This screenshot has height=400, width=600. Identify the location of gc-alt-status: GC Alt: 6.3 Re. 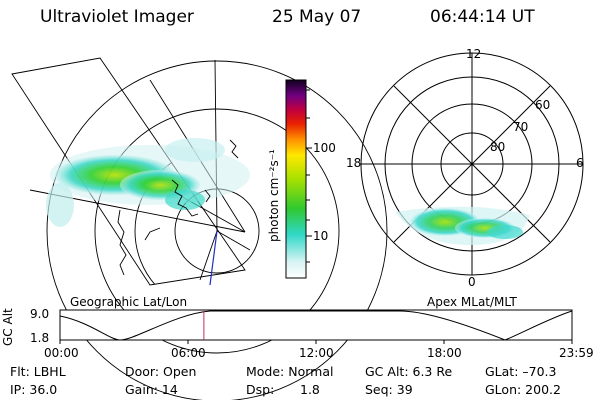
(409, 371).